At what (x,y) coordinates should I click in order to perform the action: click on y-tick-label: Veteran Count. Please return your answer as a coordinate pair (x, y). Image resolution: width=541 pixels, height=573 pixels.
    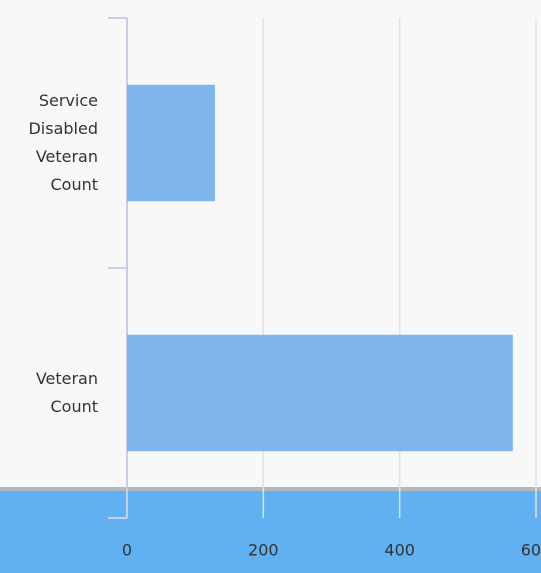
    Looking at the image, I should click on (67, 392).